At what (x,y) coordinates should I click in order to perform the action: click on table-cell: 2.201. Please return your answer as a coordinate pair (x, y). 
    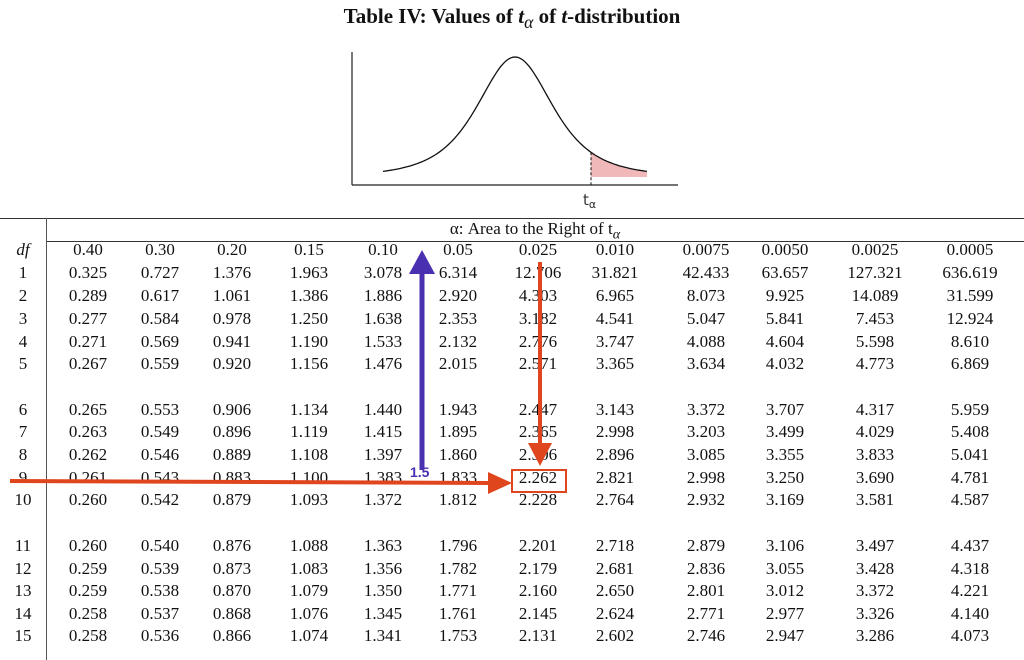
    Looking at the image, I should click on (538, 545).